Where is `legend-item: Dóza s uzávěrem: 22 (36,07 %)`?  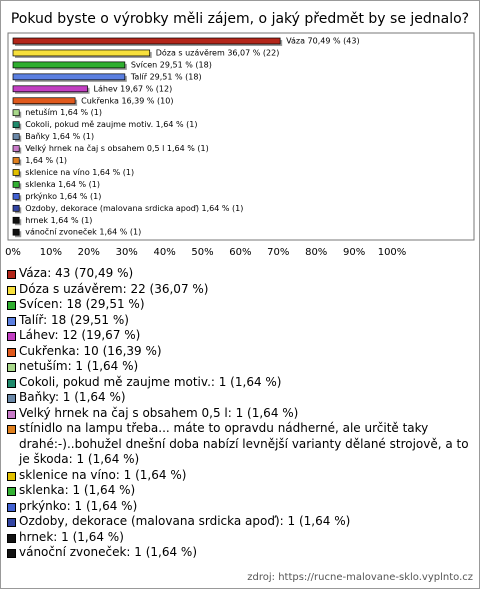
legend-item: Dóza s uzávěrem: 22 (36,07 %) is located at coordinates (238, 290).